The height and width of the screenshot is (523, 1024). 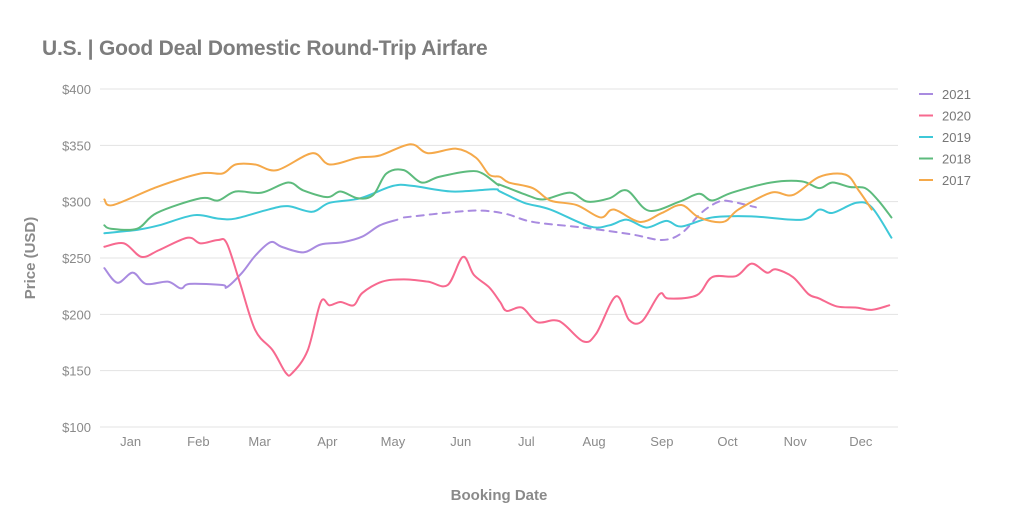 What do you see at coordinates (956, 137) in the screenshot?
I see `legend-label: 2019` at bounding box center [956, 137].